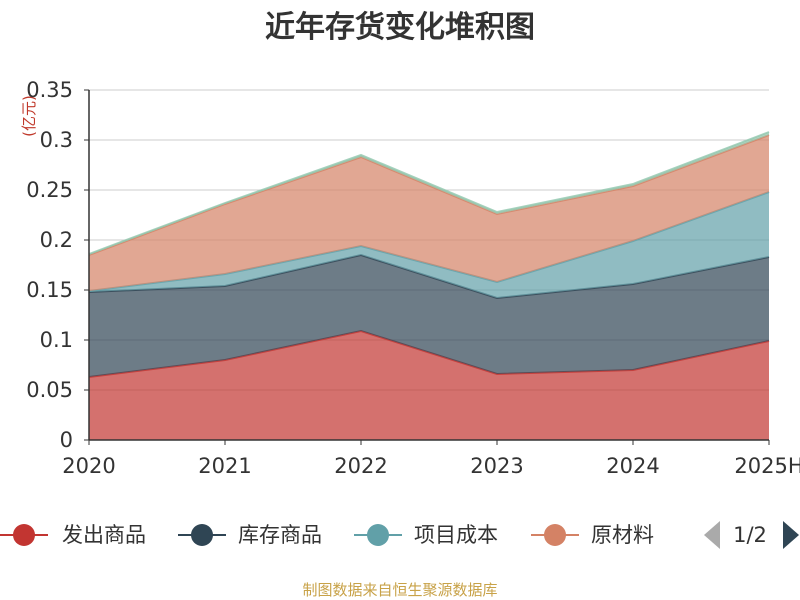 Image resolution: width=800 pixels, height=600 pixels. I want to click on chart-title: 近年存货变化堆积图, so click(400, 27).